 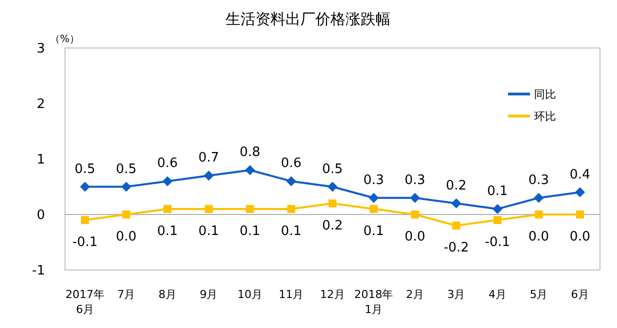 I want to click on y-tick-label: 0, so click(x=40, y=216).